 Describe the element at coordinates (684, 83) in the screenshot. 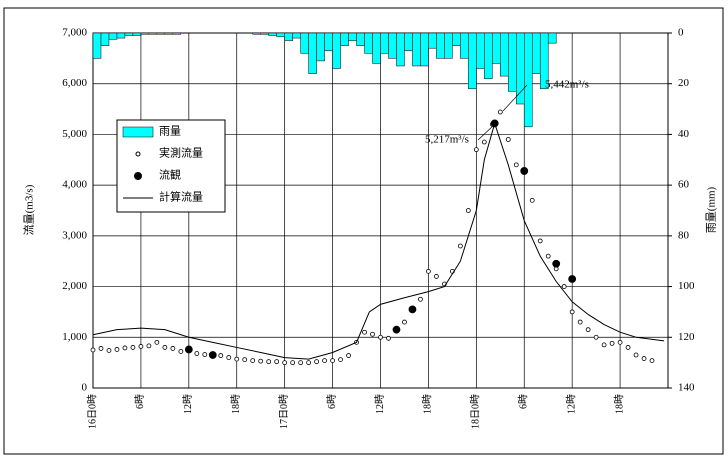

I see `y2-tick-label: 20` at that location.